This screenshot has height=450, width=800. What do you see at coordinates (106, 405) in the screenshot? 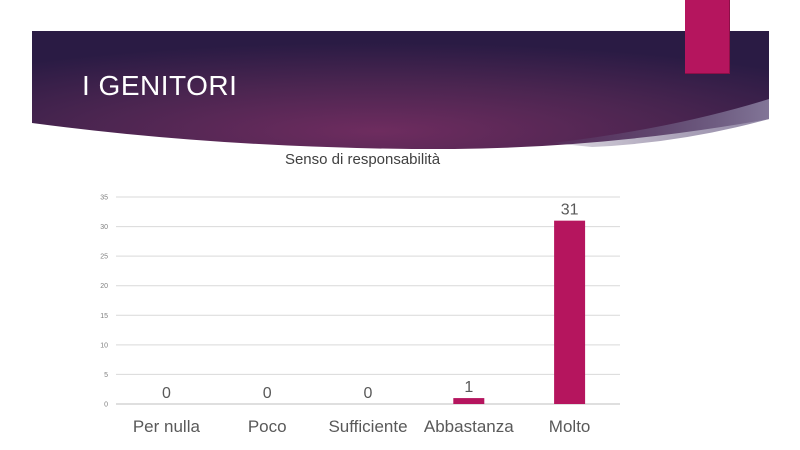
I see `y-tick-label: 0` at bounding box center [106, 405].